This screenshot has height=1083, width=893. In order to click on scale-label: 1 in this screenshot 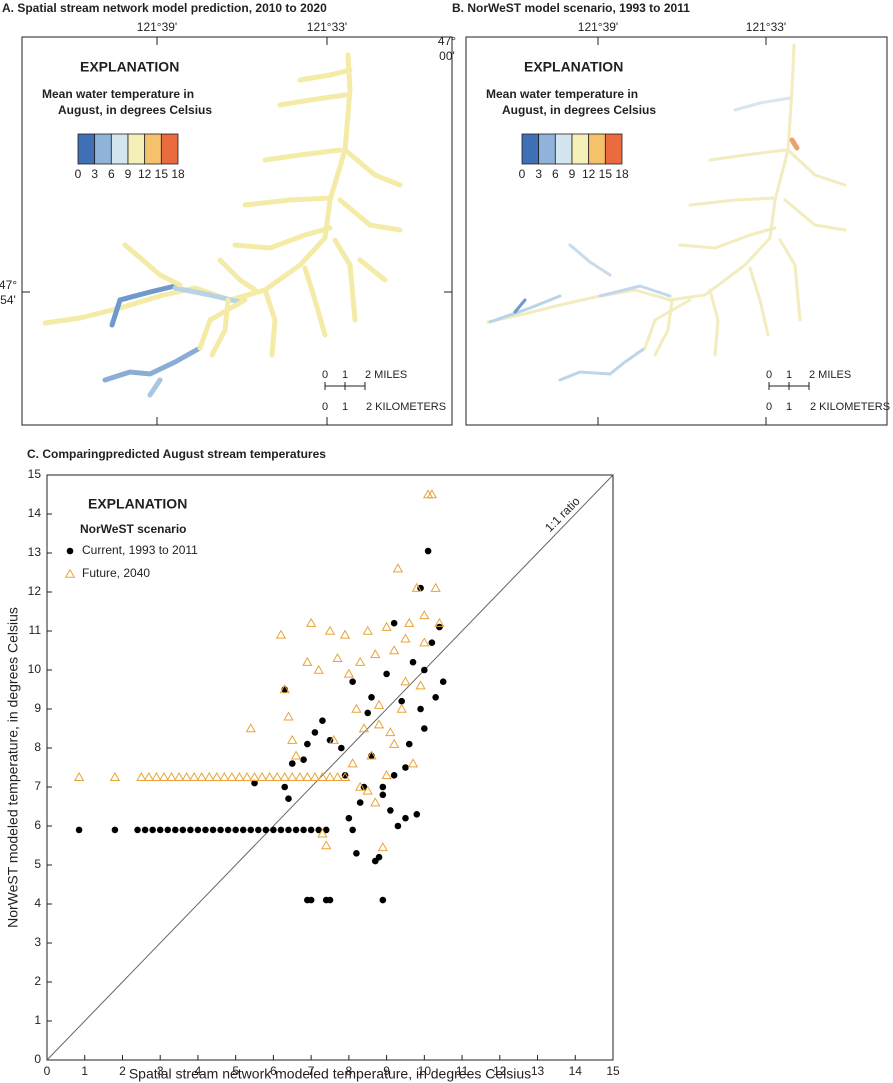, I will do `click(789, 375)`.